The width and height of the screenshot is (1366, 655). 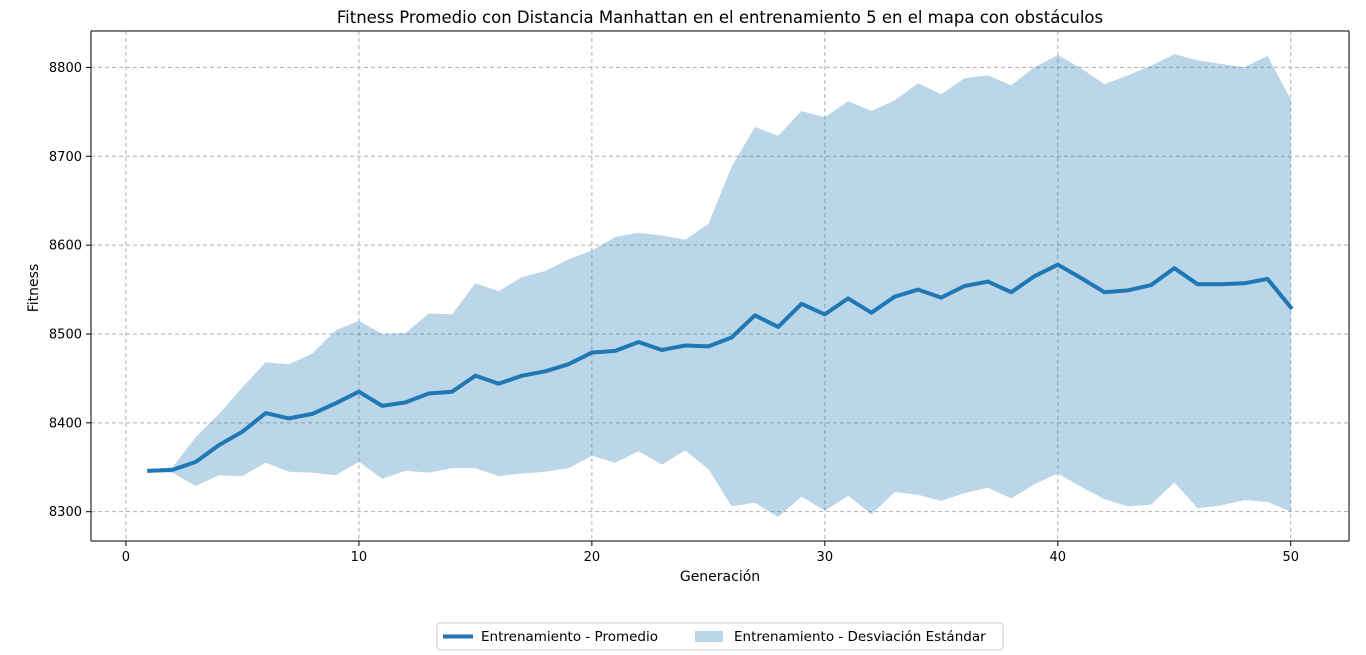 What do you see at coordinates (860, 637) in the screenshot?
I see `legend-label-std: Entrenamiento - Desviación Estándar` at bounding box center [860, 637].